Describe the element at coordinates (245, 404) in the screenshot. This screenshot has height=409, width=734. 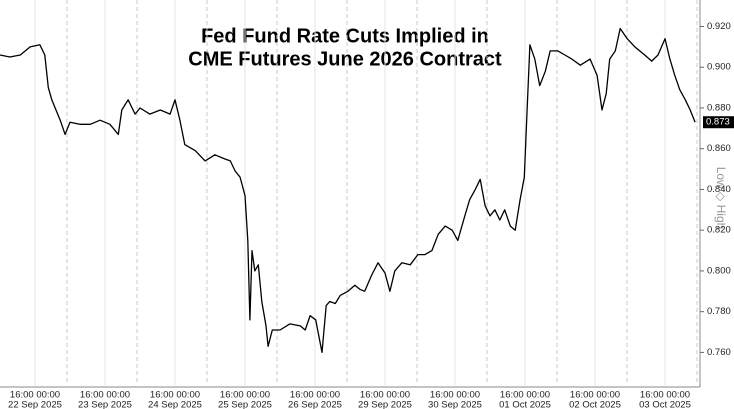
I see `x-date-label: 25 Sep 2025` at that location.